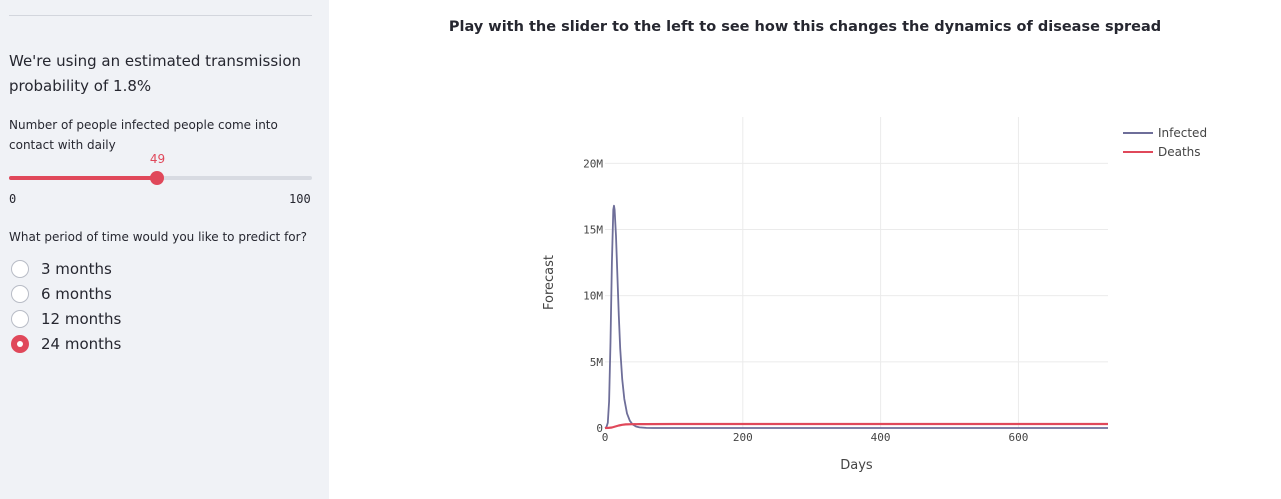 The width and height of the screenshot is (1281, 499). What do you see at coordinates (856, 465) in the screenshot?
I see `x-axis-title: Days` at bounding box center [856, 465].